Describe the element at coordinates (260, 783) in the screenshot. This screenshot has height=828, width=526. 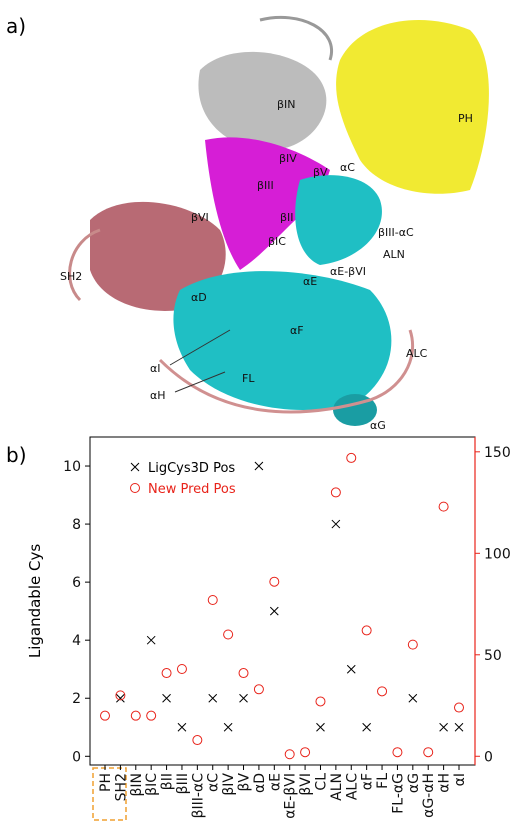
I see `x-tick-label: αD` at that location.